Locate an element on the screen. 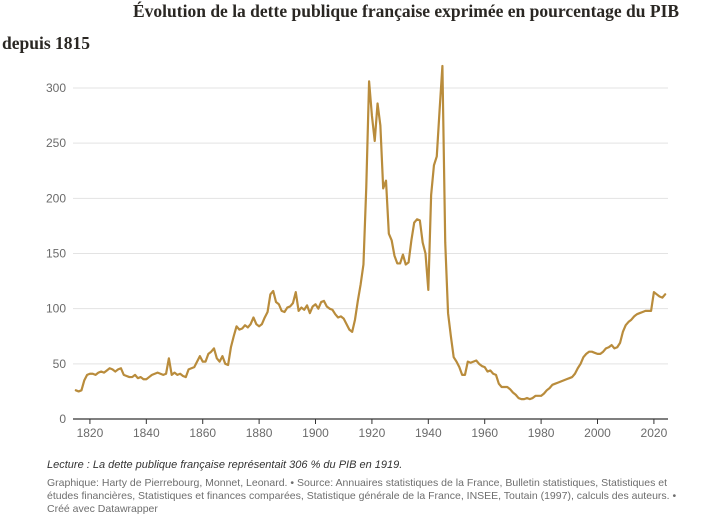 This screenshot has height=519, width=727. x-tick-label-2020: 2020 is located at coordinates (654, 433).